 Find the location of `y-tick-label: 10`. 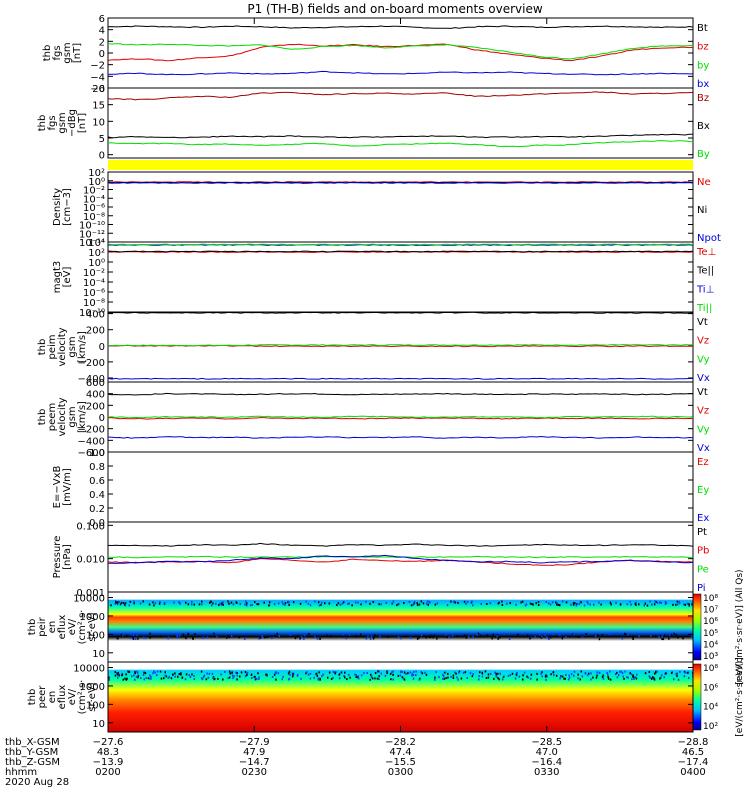

y-tick-label: 10 is located at coordinates (98, 122).